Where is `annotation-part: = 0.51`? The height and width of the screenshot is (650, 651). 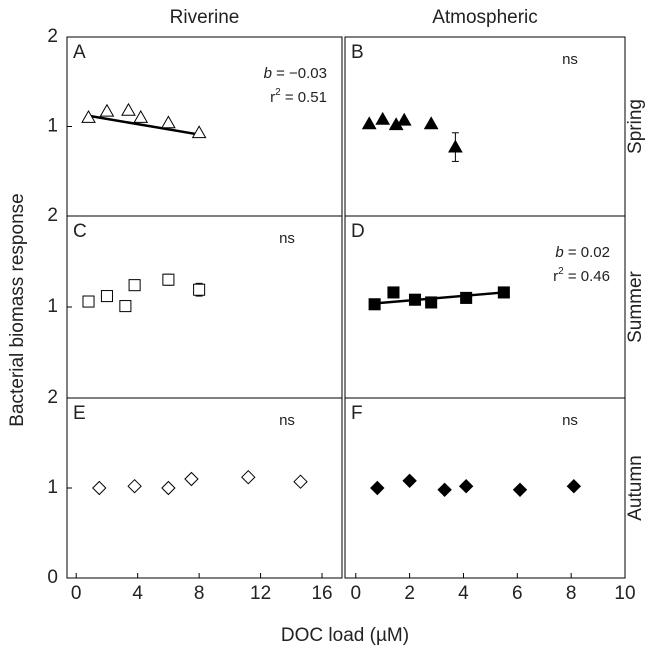
annotation-part: = 0.51 is located at coordinates (304, 97).